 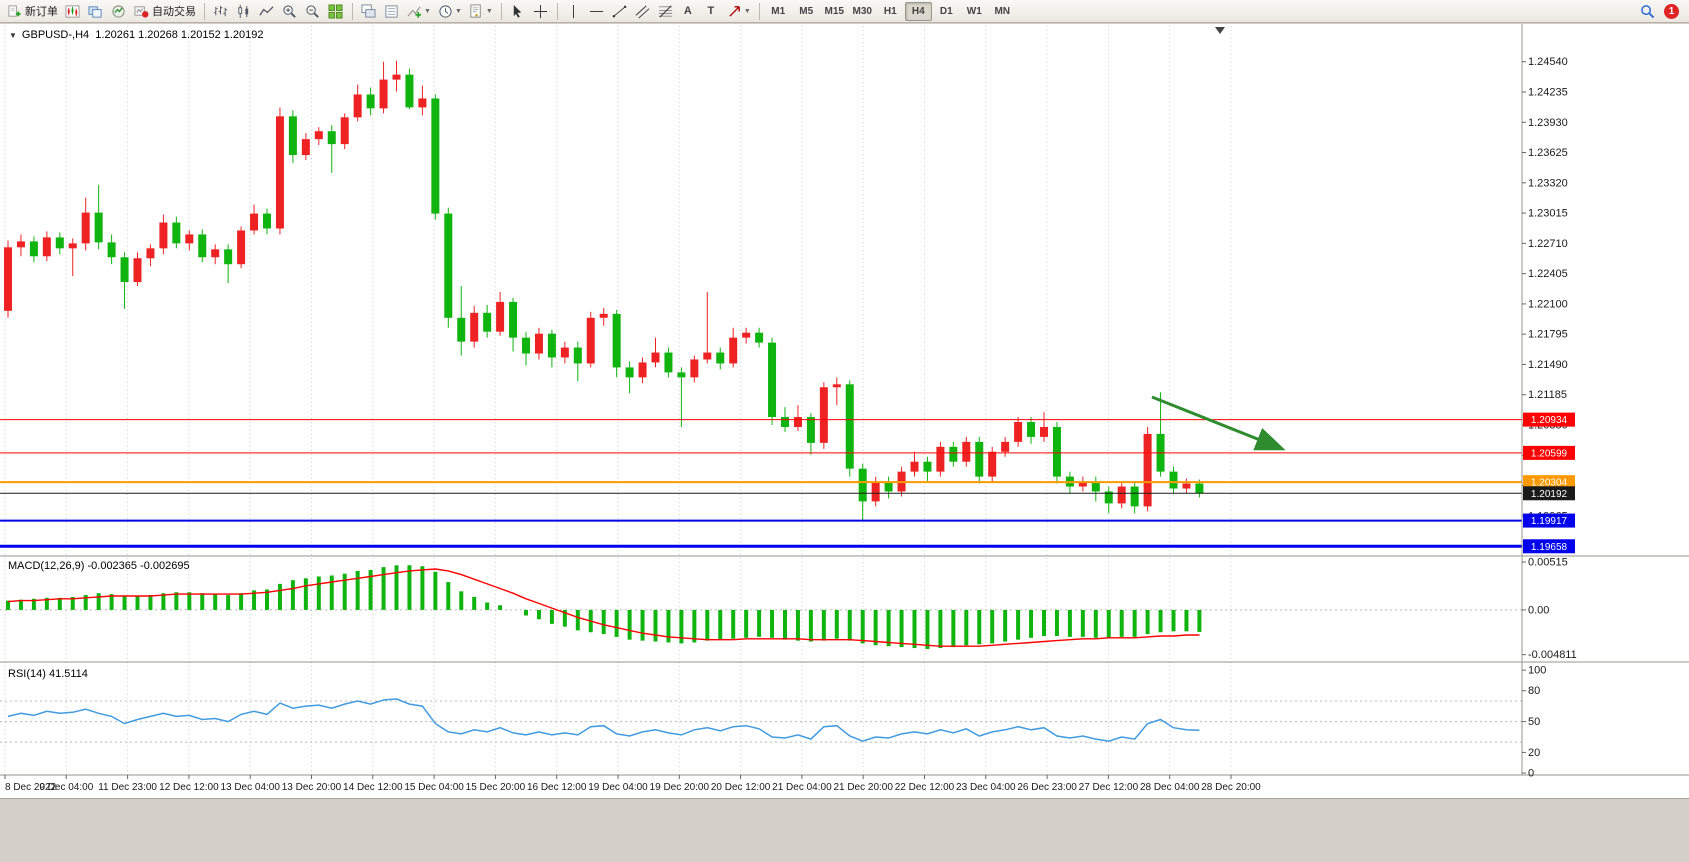 What do you see at coordinates (244, 11) in the screenshot?
I see `candlestick-chart-button` at bounding box center [244, 11].